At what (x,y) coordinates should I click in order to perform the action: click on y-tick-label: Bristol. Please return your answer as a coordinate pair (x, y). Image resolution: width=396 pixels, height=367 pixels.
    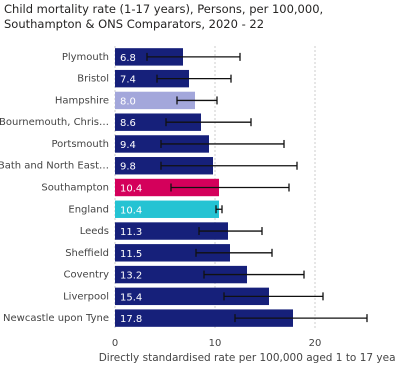
    Looking at the image, I should click on (93, 79).